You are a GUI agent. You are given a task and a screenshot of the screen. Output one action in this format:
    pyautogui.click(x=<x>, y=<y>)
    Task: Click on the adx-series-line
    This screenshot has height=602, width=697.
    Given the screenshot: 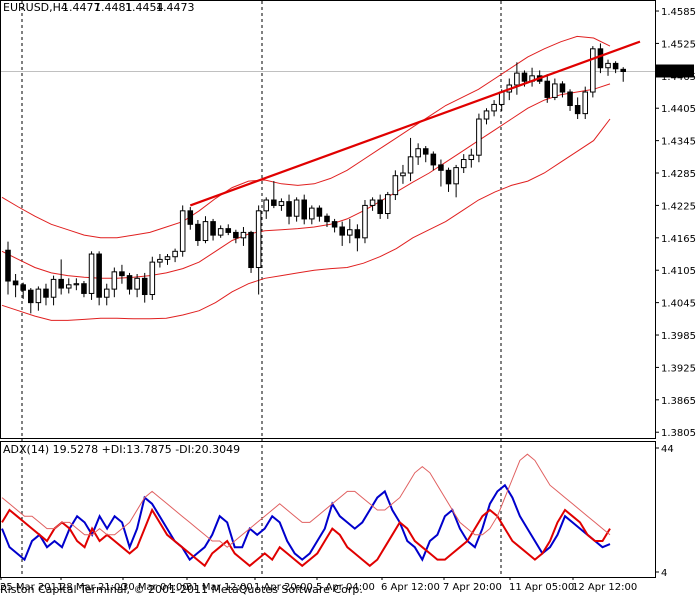 What is the action you would take?
    pyautogui.click(x=306, y=500)
    